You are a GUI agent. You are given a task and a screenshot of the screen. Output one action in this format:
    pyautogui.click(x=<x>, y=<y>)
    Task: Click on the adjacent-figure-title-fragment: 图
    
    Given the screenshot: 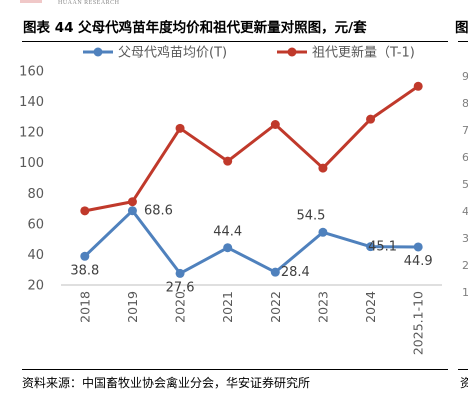 What is the action you would take?
    pyautogui.click(x=461, y=28)
    